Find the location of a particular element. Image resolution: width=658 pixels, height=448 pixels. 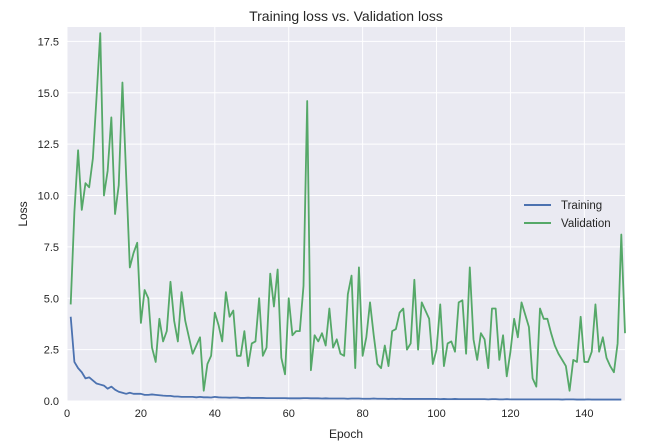

x-tick-label: 60 is located at coordinates (289, 414).